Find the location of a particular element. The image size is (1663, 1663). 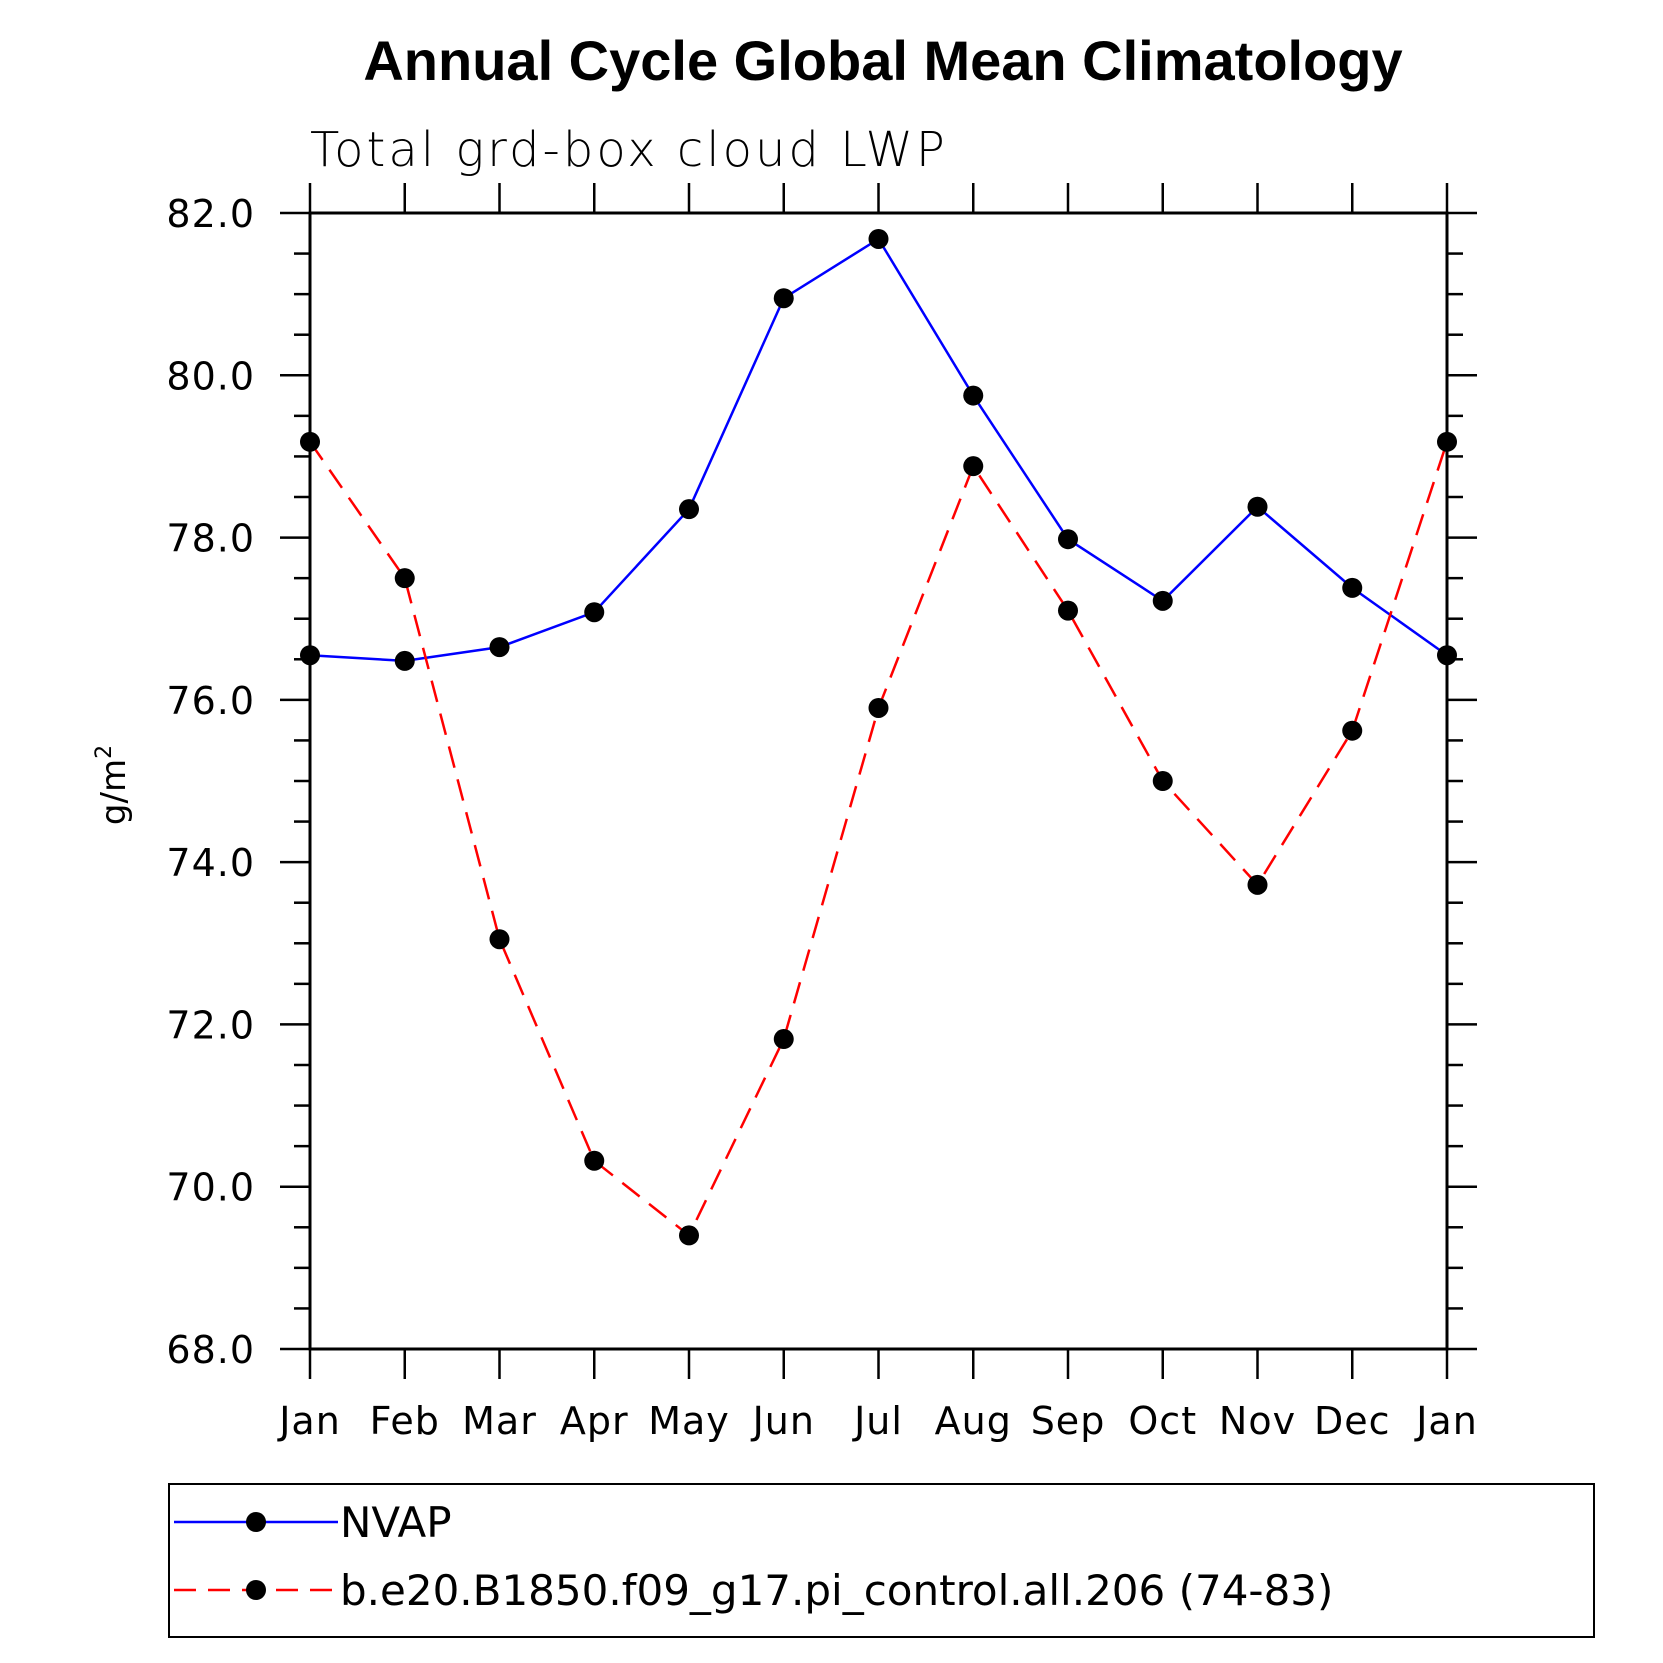

legend-label: NVAP is located at coordinates (396, 1522).